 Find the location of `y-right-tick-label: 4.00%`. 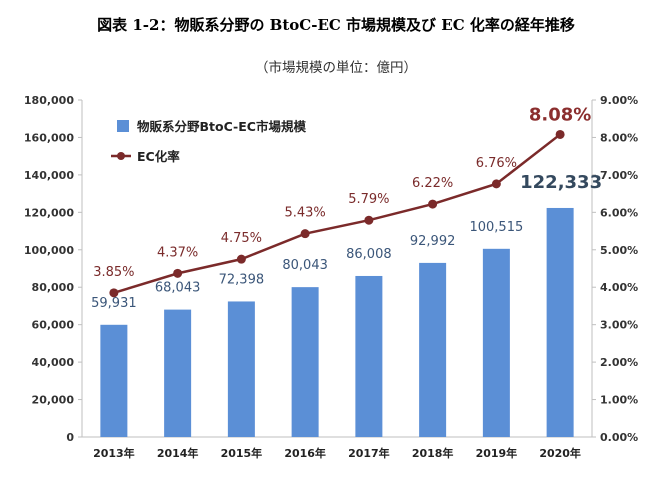

y-right-tick-label: 4.00% is located at coordinates (619, 287).